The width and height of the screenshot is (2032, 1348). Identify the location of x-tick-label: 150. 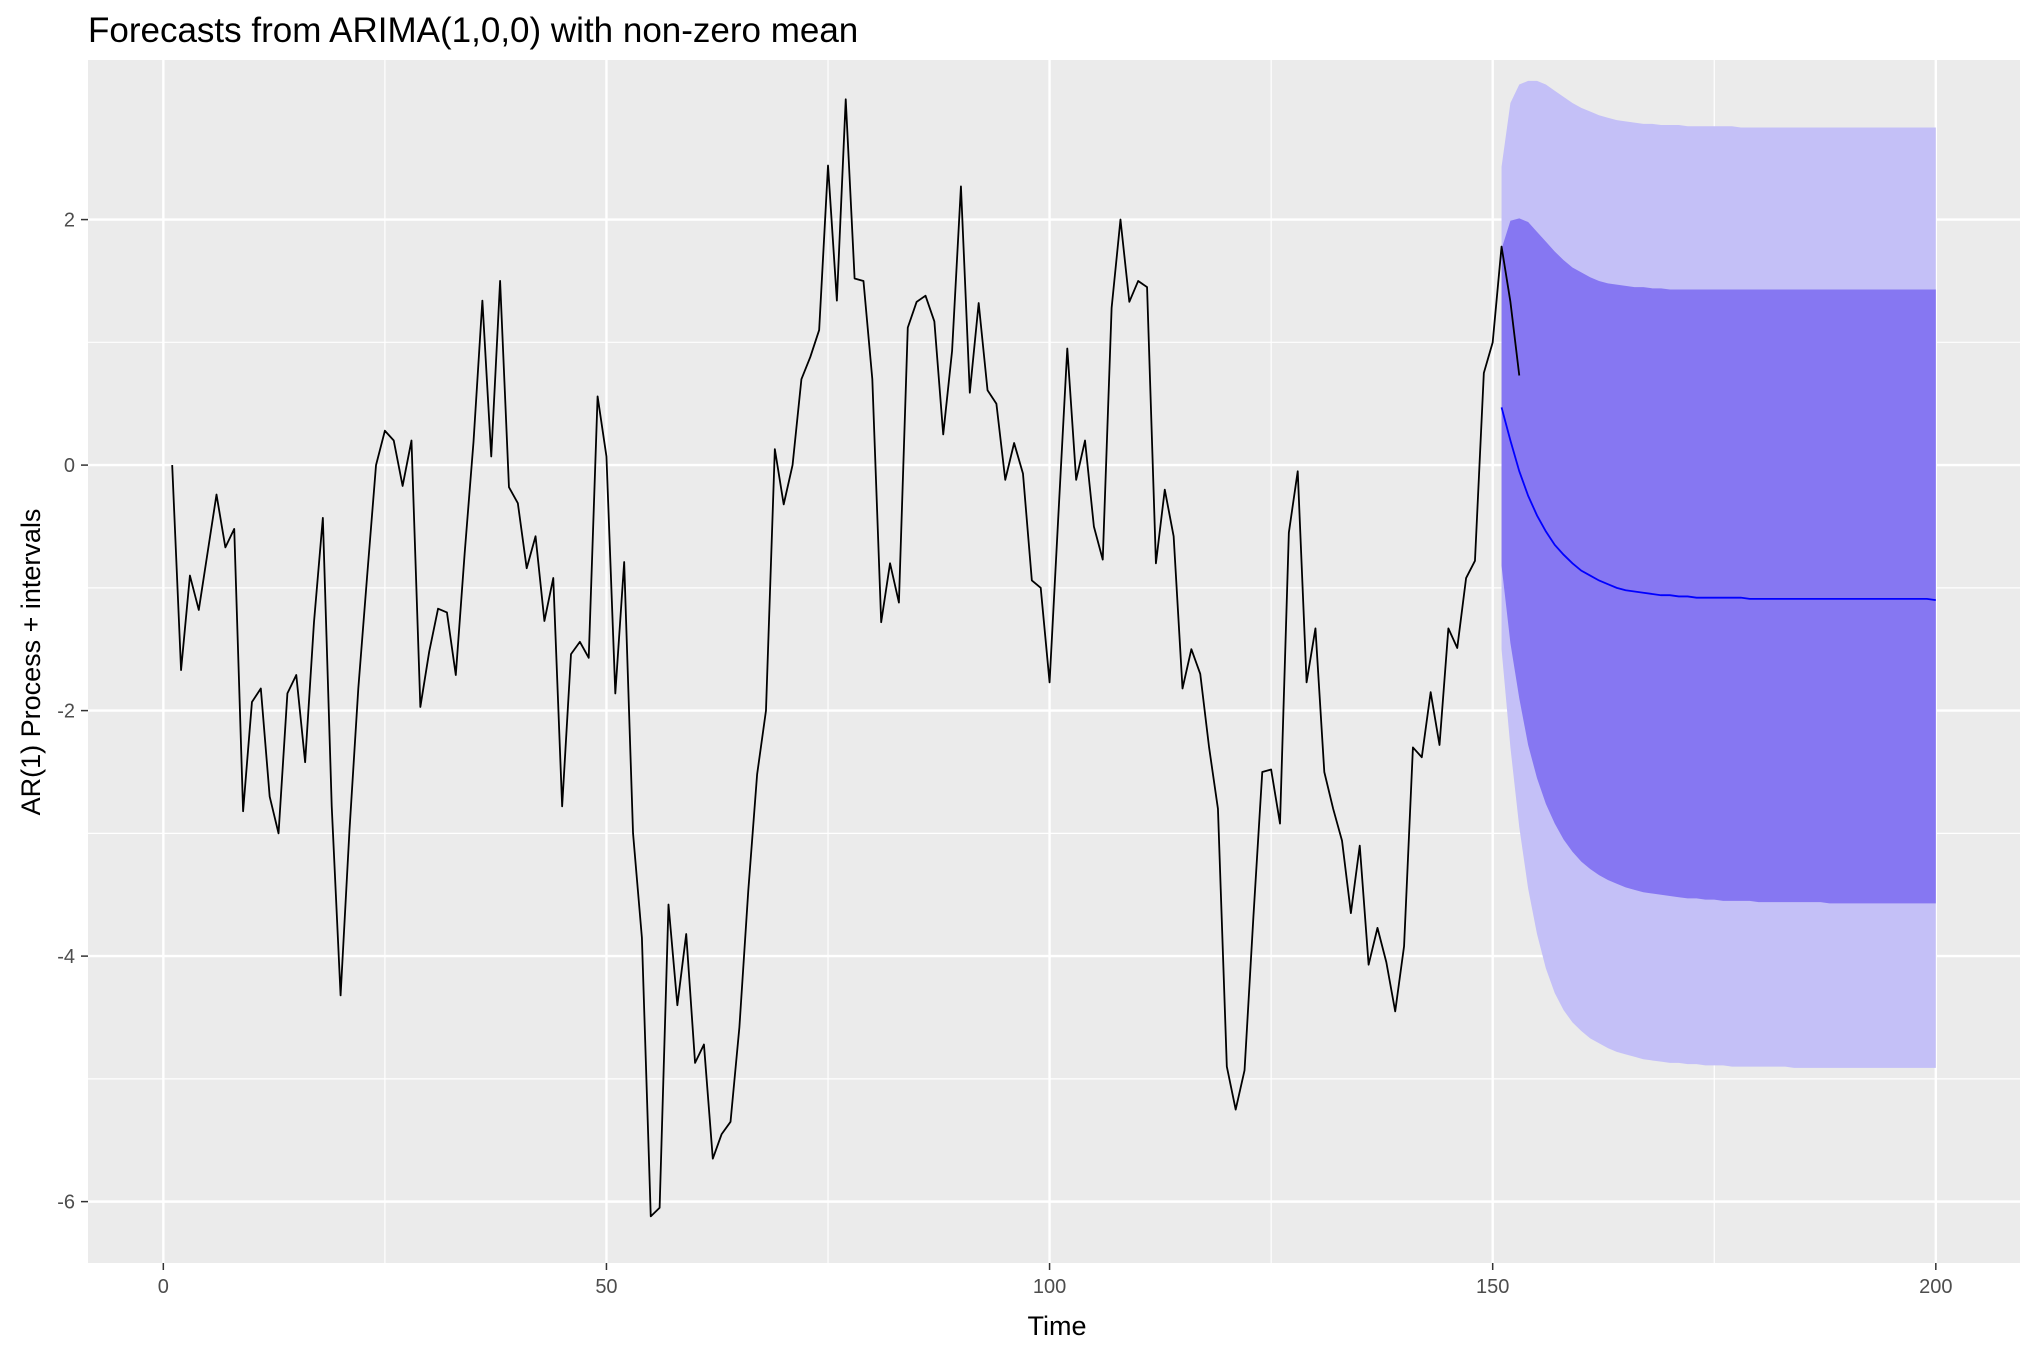
(1492, 1287).